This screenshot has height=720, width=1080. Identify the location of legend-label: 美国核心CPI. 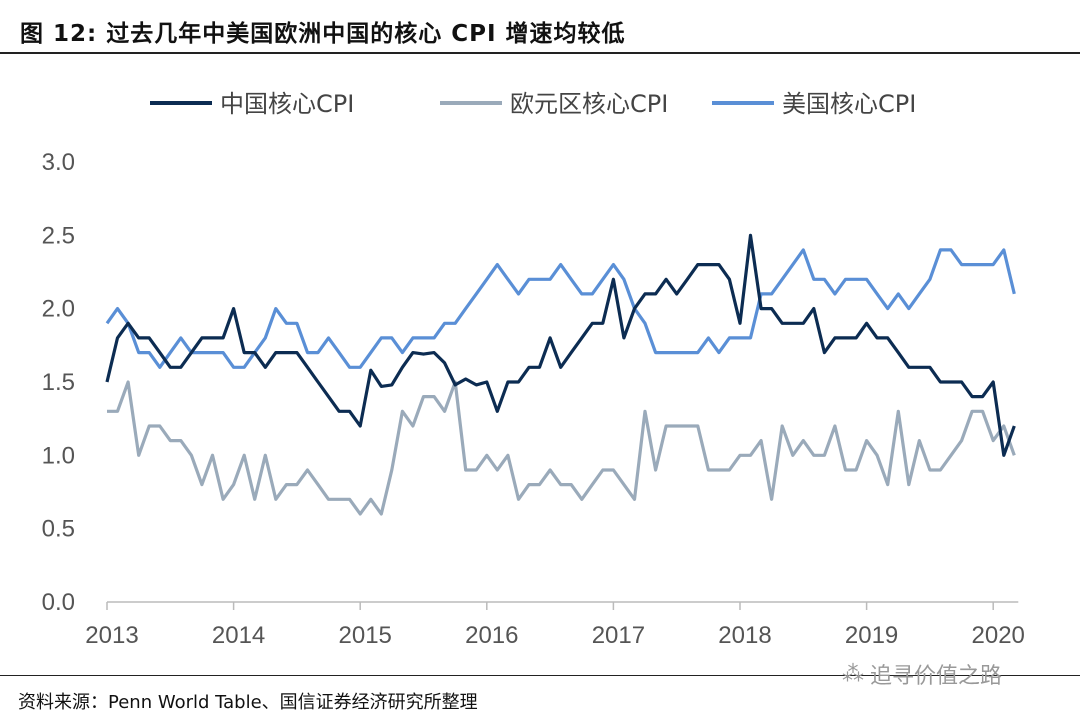
(849, 104).